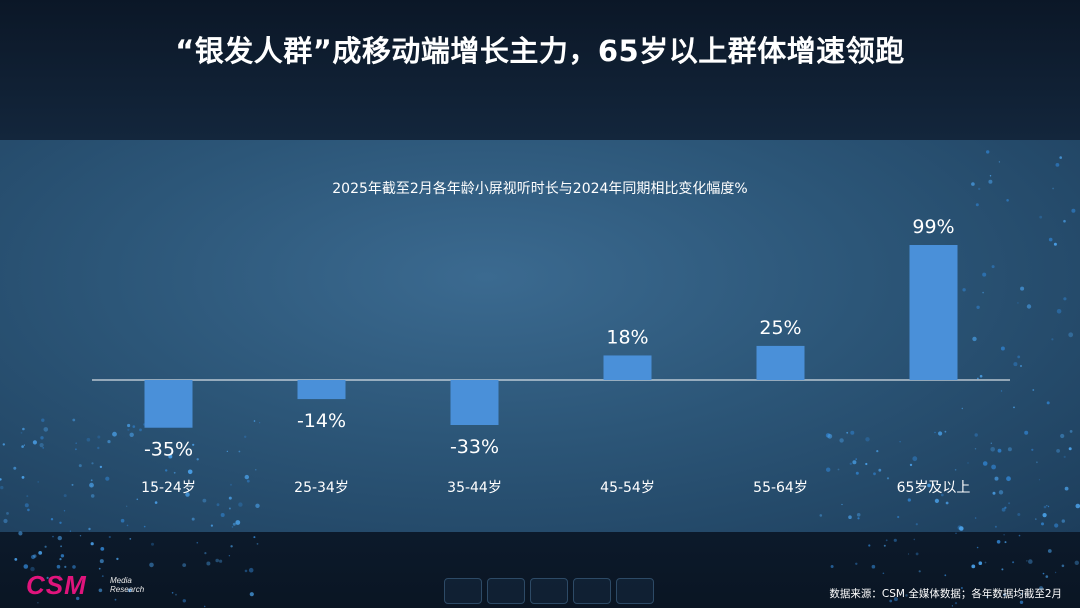 The height and width of the screenshot is (608, 1080). What do you see at coordinates (474, 488) in the screenshot?
I see `x-tick-label-2: 35-44岁` at bounding box center [474, 488].